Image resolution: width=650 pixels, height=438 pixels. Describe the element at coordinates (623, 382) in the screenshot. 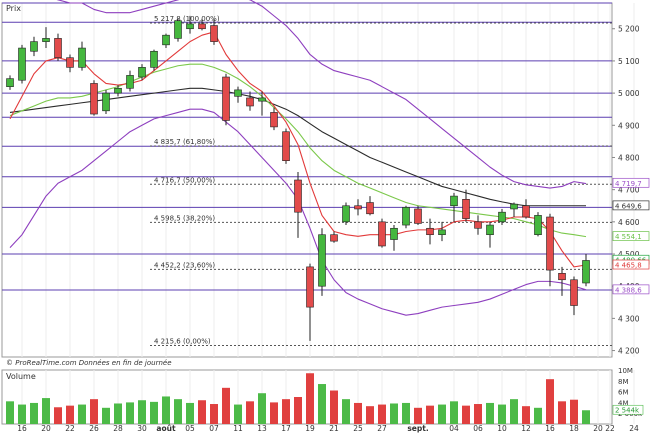

I see `volume-tick-label: 8M` at that location.